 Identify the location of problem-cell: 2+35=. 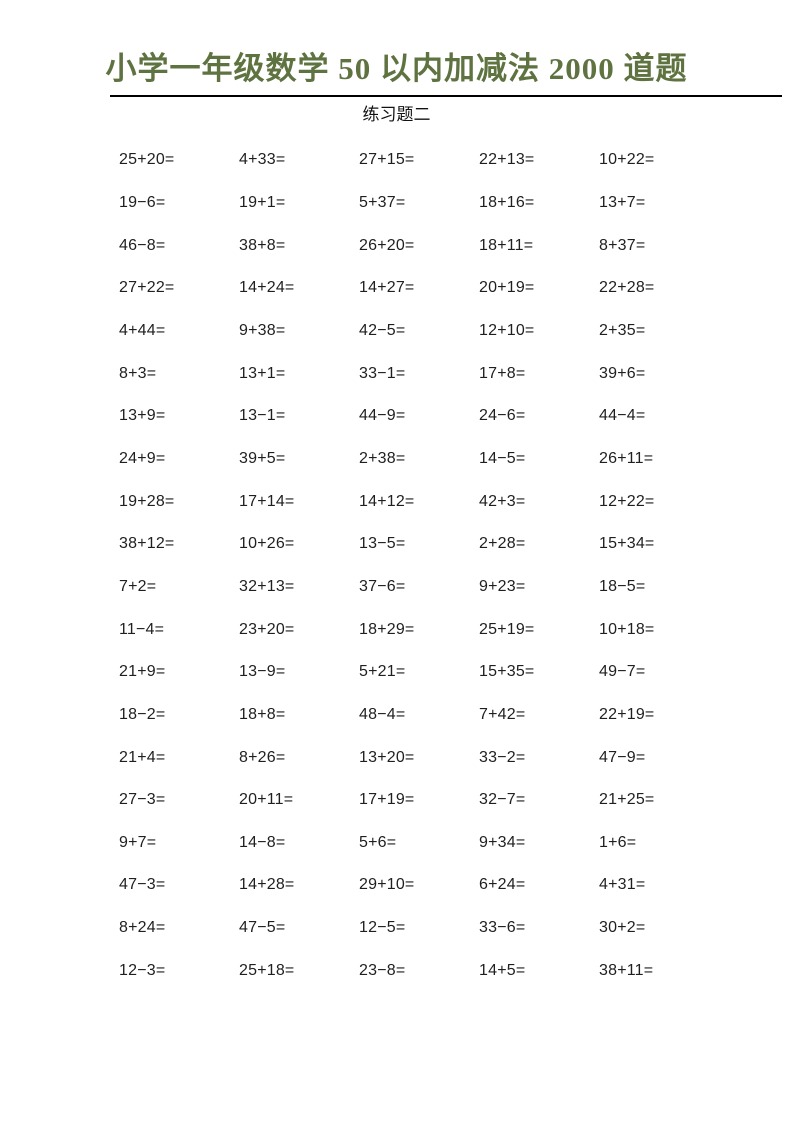
(622, 330).